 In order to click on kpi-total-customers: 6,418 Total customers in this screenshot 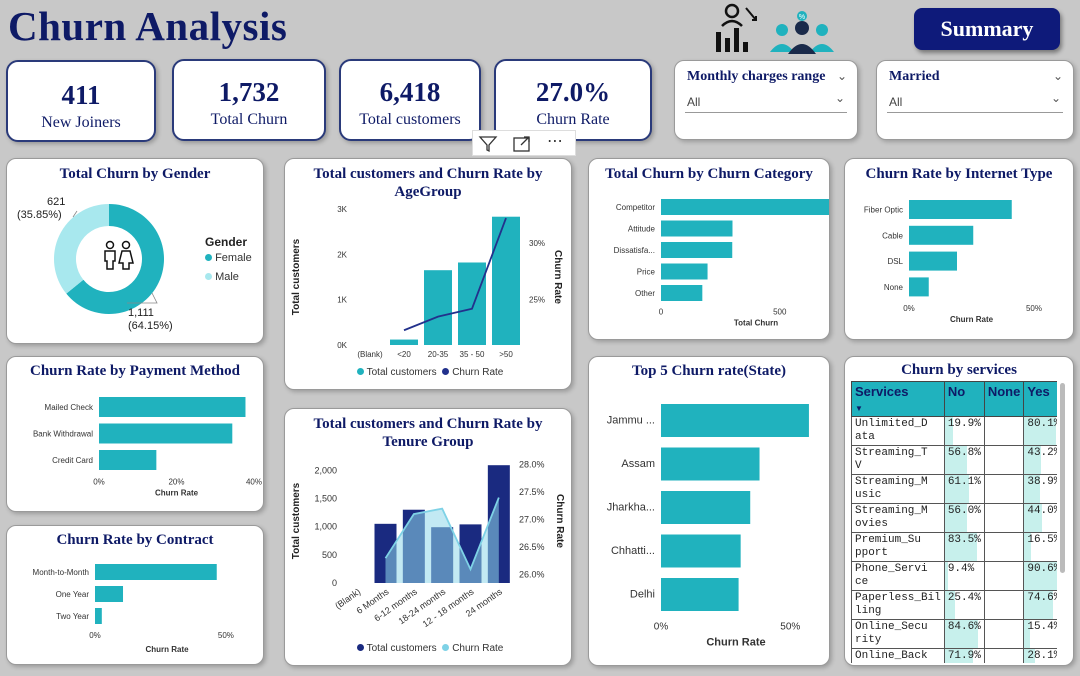, I will do `click(410, 100)`.